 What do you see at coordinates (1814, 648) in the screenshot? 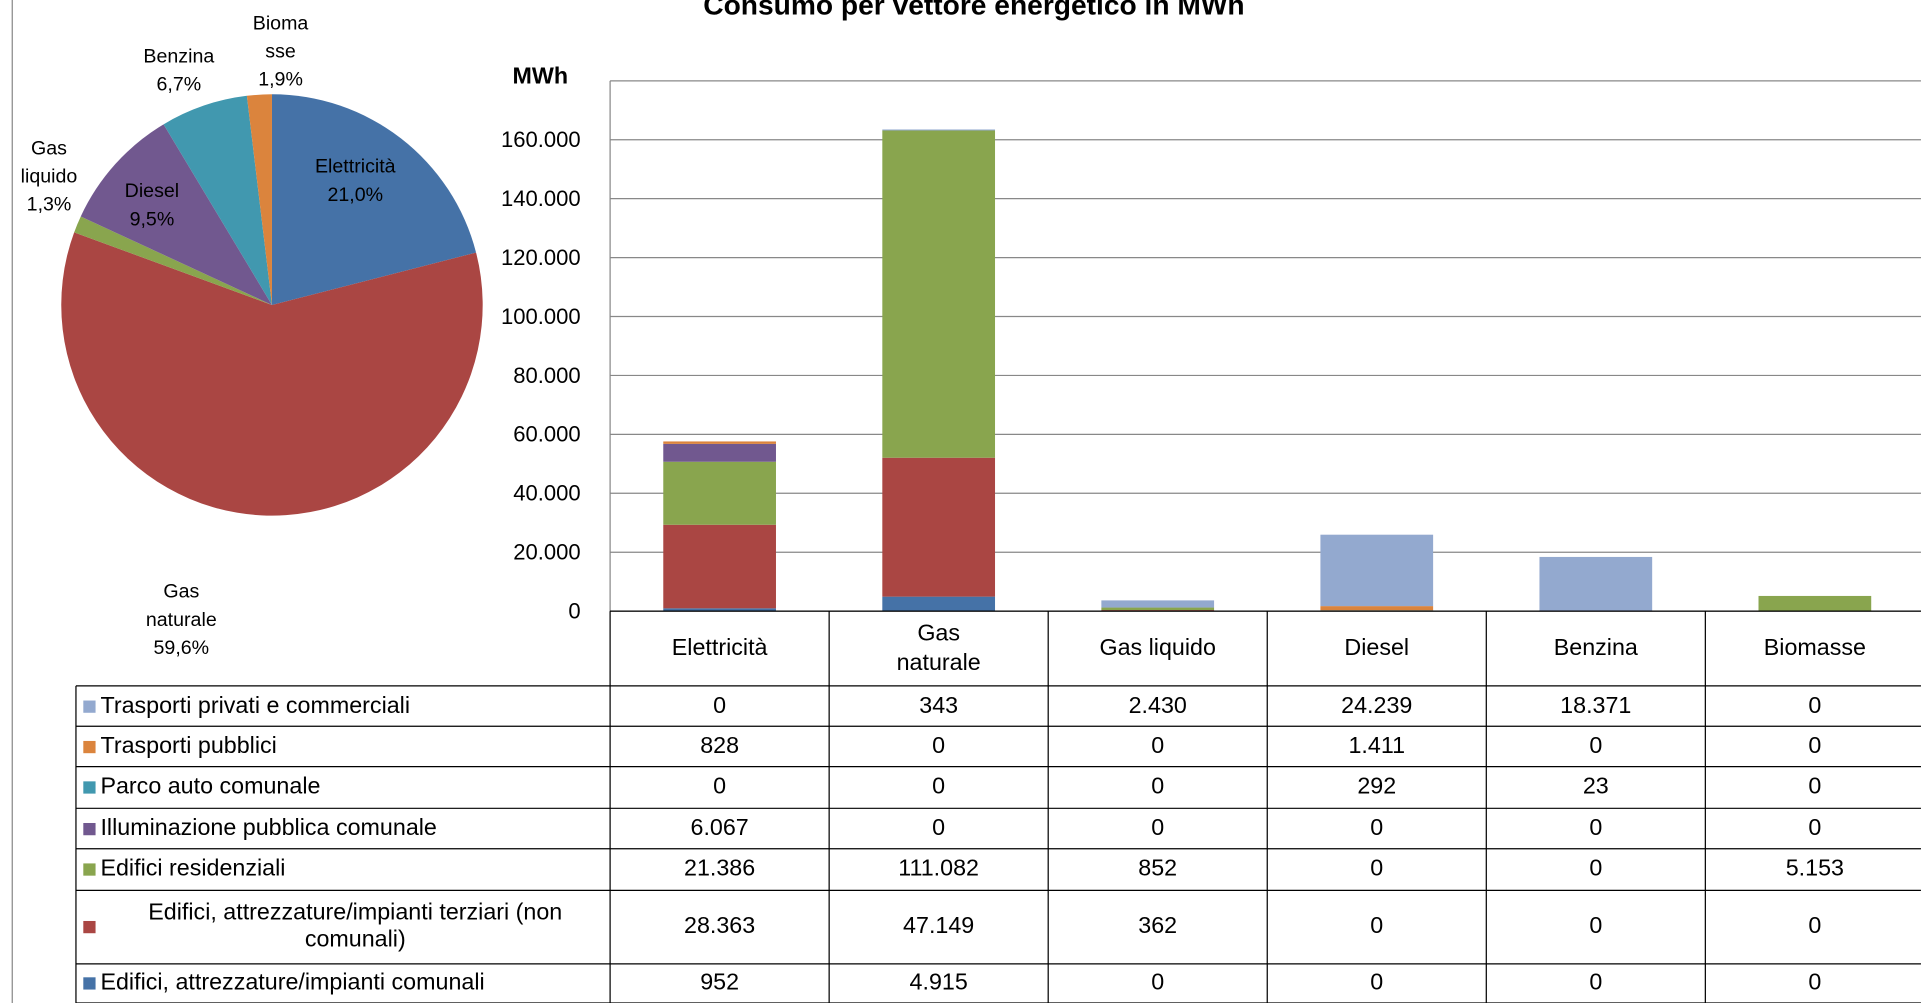
I see `x-tick-label: Biomasse` at bounding box center [1814, 648].